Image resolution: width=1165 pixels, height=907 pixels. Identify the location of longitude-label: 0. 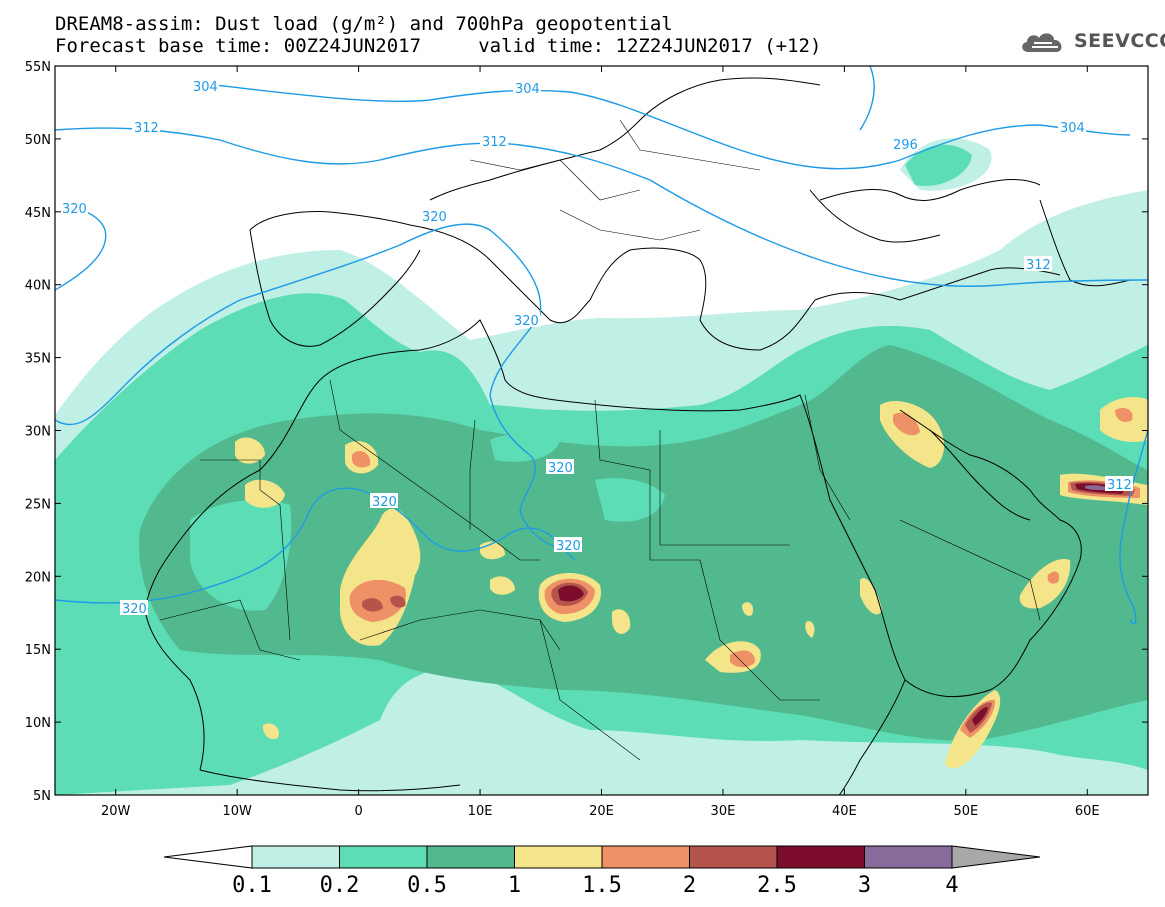
(358, 811).